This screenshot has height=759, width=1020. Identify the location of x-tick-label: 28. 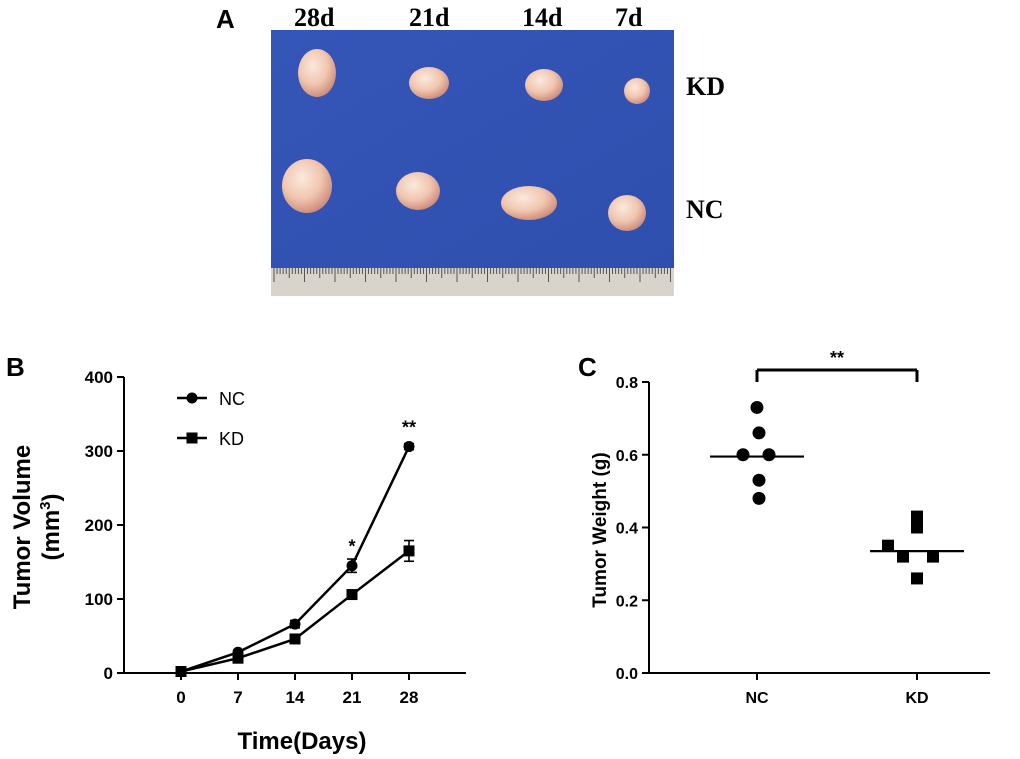
(409, 697).